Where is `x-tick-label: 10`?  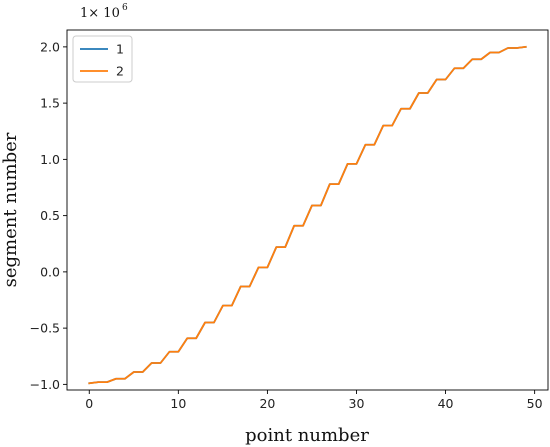
x-tick-label: 10 is located at coordinates (178, 403).